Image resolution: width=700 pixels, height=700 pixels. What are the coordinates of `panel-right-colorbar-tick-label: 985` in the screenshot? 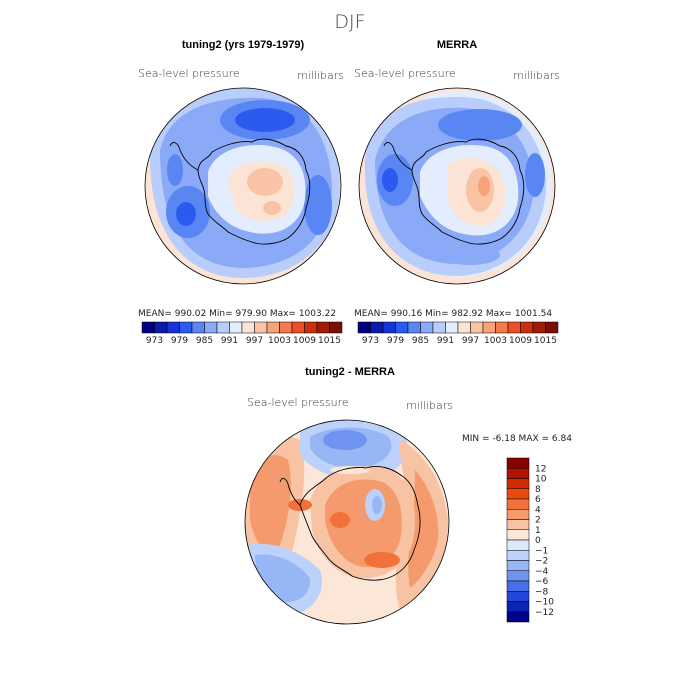 It's located at (420, 341).